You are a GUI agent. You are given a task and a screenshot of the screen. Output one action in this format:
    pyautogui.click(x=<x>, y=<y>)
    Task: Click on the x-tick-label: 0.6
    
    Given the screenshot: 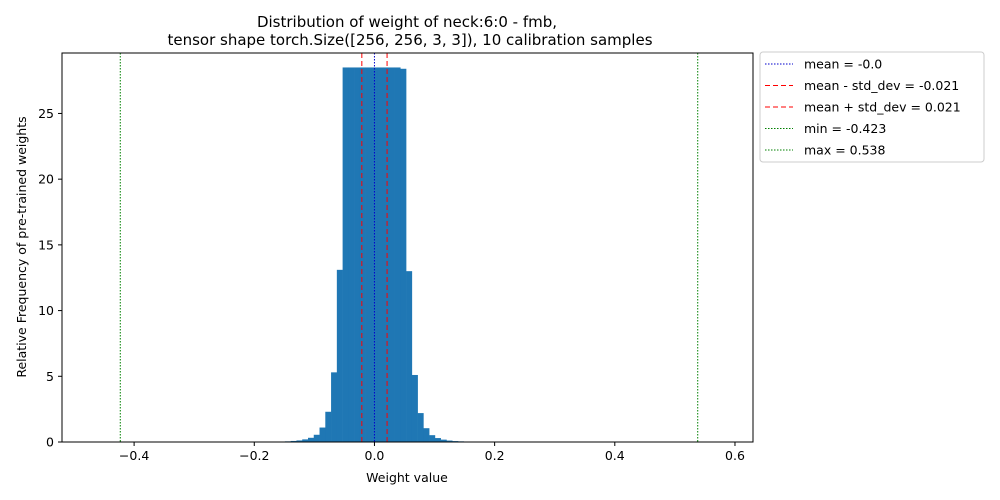 What is the action you would take?
    pyautogui.click(x=735, y=455)
    